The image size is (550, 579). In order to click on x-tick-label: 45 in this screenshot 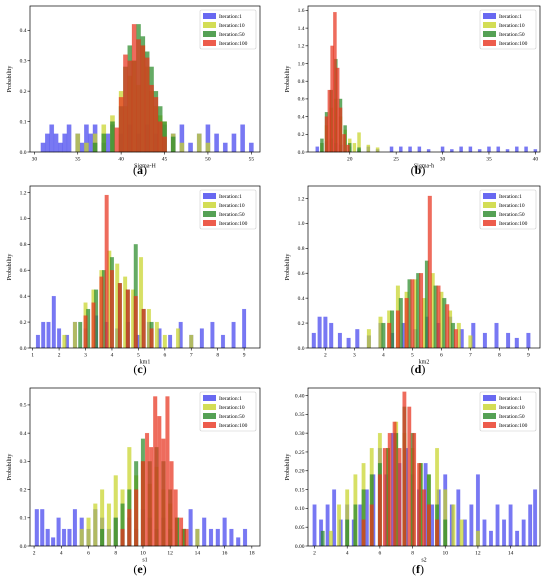, I will do `click(165, 160)`.